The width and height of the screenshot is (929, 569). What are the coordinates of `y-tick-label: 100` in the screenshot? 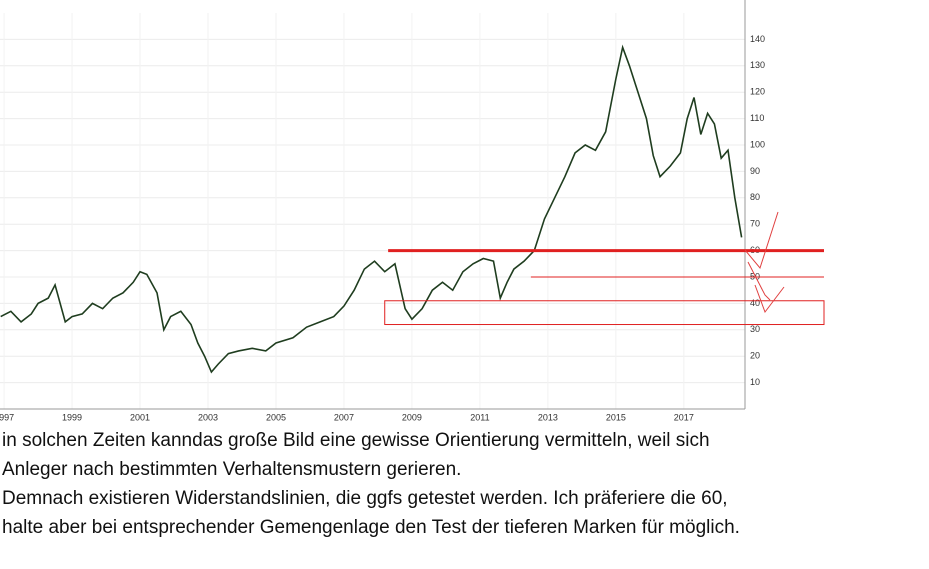 It's located at (757, 144).